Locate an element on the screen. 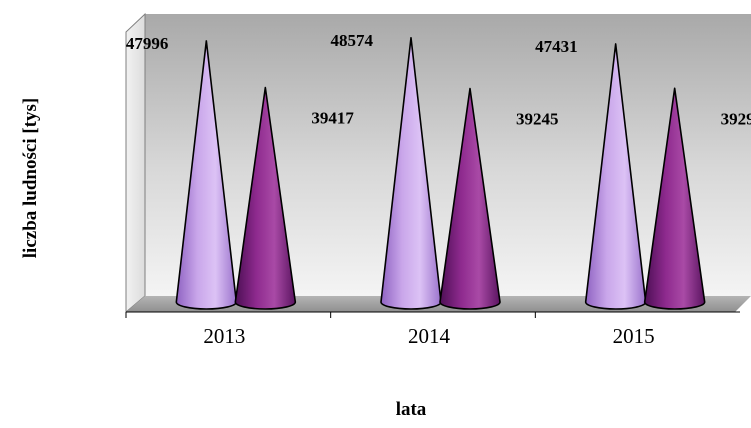  x-ticks-layer: 2013 2014 2015 is located at coordinates (390, 330).